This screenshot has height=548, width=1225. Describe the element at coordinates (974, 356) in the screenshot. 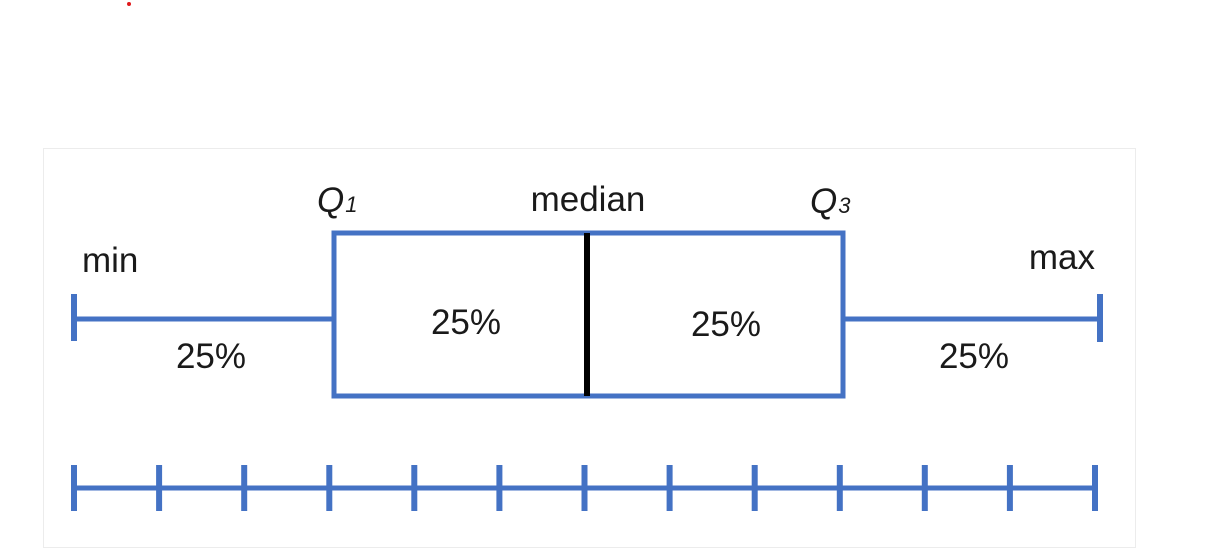

I see `upper-whisker-percent-label: 25%` at that location.